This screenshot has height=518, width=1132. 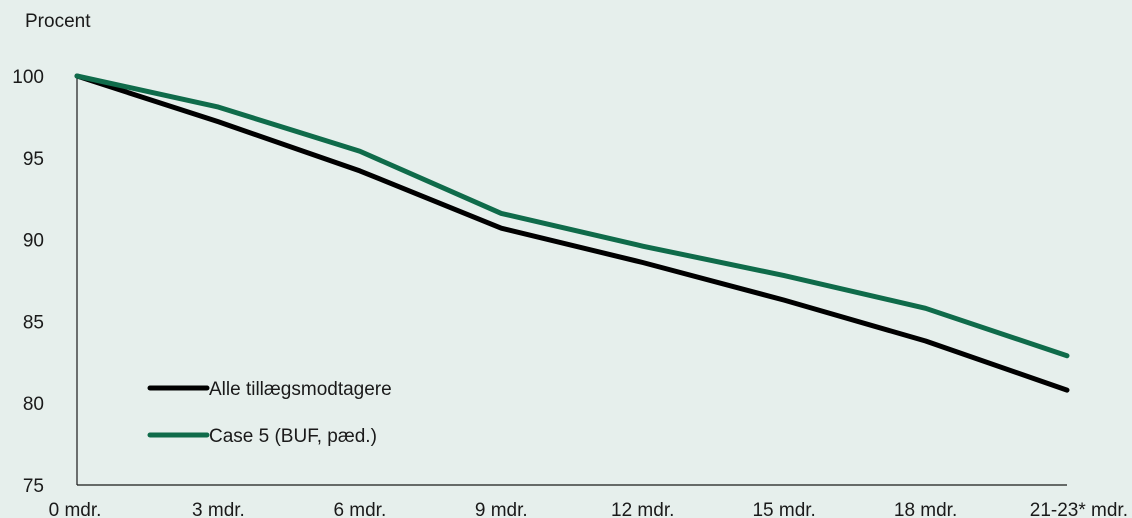 What do you see at coordinates (300, 389) in the screenshot?
I see `legend-label: Alle tillægsmodtagere` at bounding box center [300, 389].